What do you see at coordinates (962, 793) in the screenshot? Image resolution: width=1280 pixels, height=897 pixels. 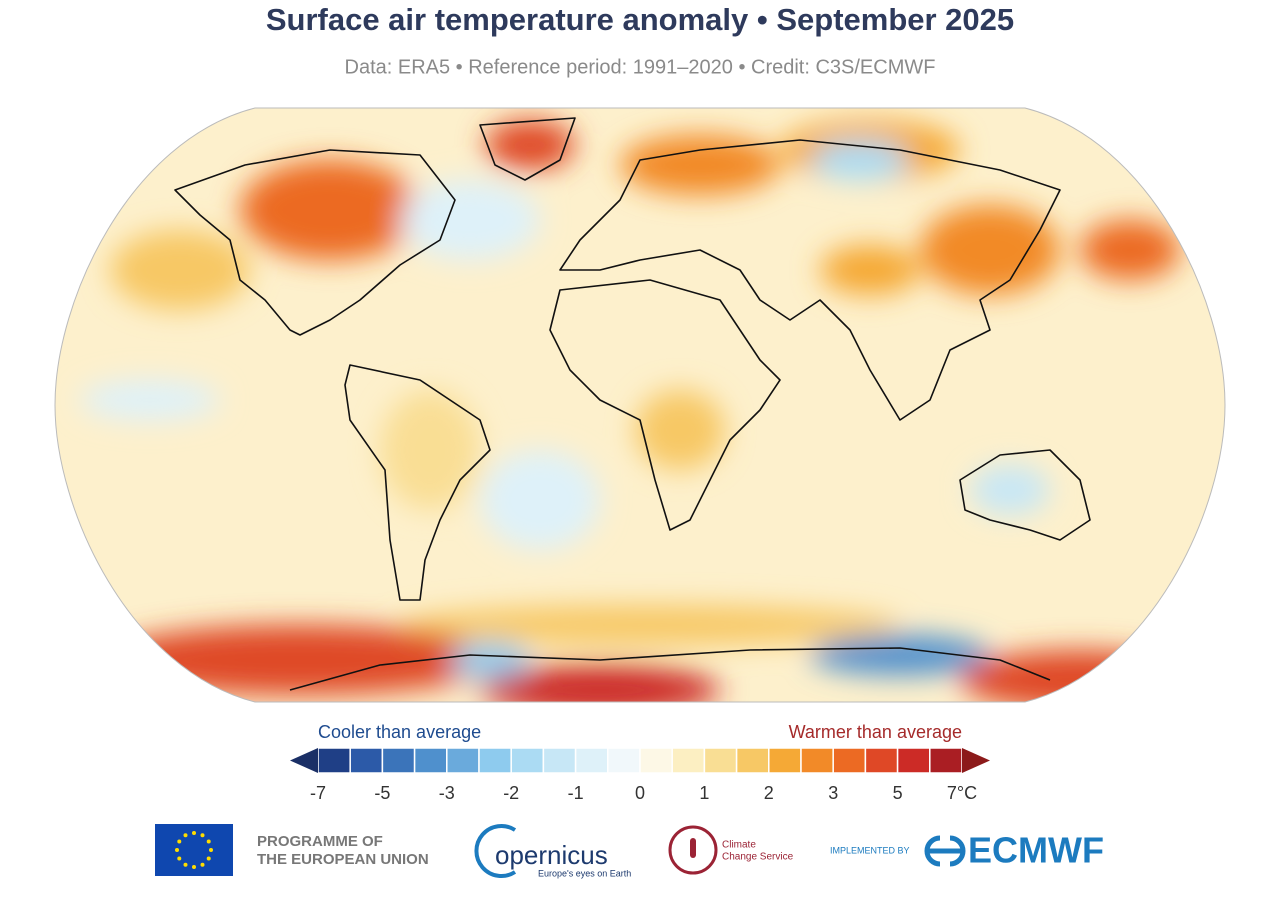 I see `colorbar-tick-label: 7°C` at bounding box center [962, 793].